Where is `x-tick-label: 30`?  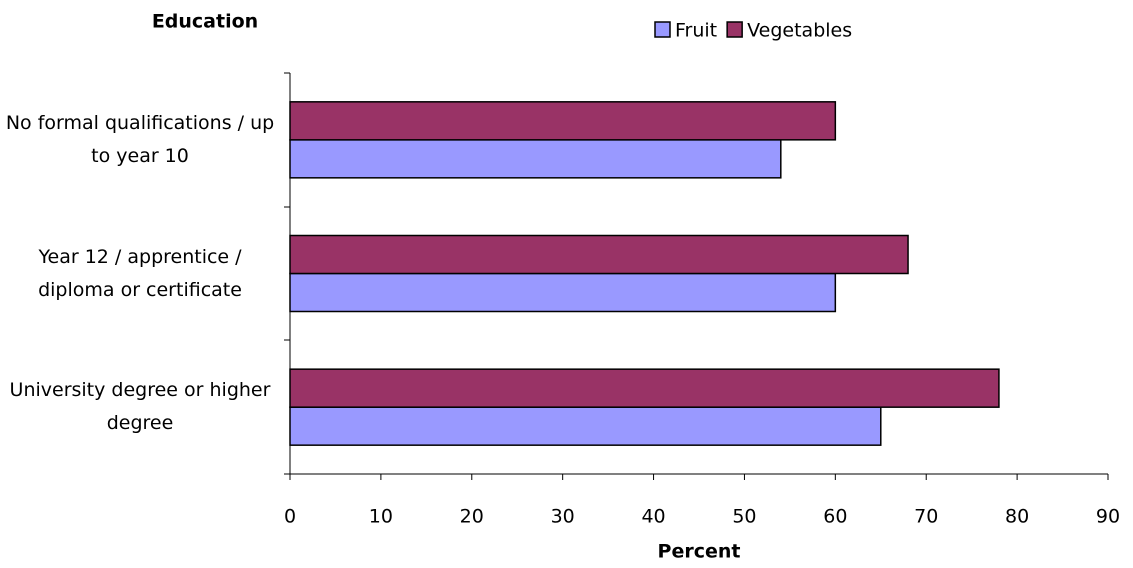
x-tick-label: 30 is located at coordinates (563, 517).